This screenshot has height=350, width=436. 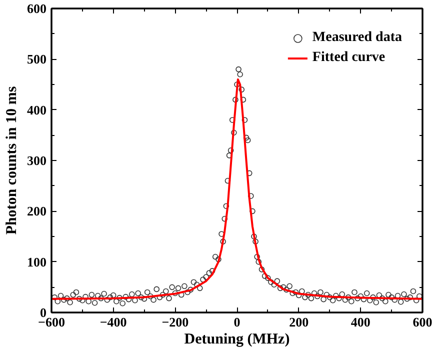 I want to click on y-tick-label: 0, so click(x=43, y=312).